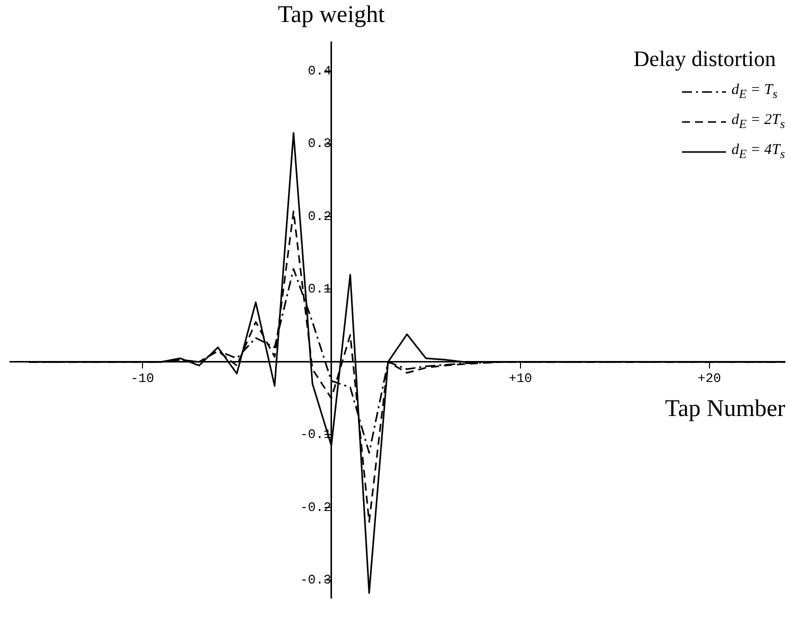  Describe the element at coordinates (320, 71) in the screenshot. I see `y-tick-label: 0.4` at that location.